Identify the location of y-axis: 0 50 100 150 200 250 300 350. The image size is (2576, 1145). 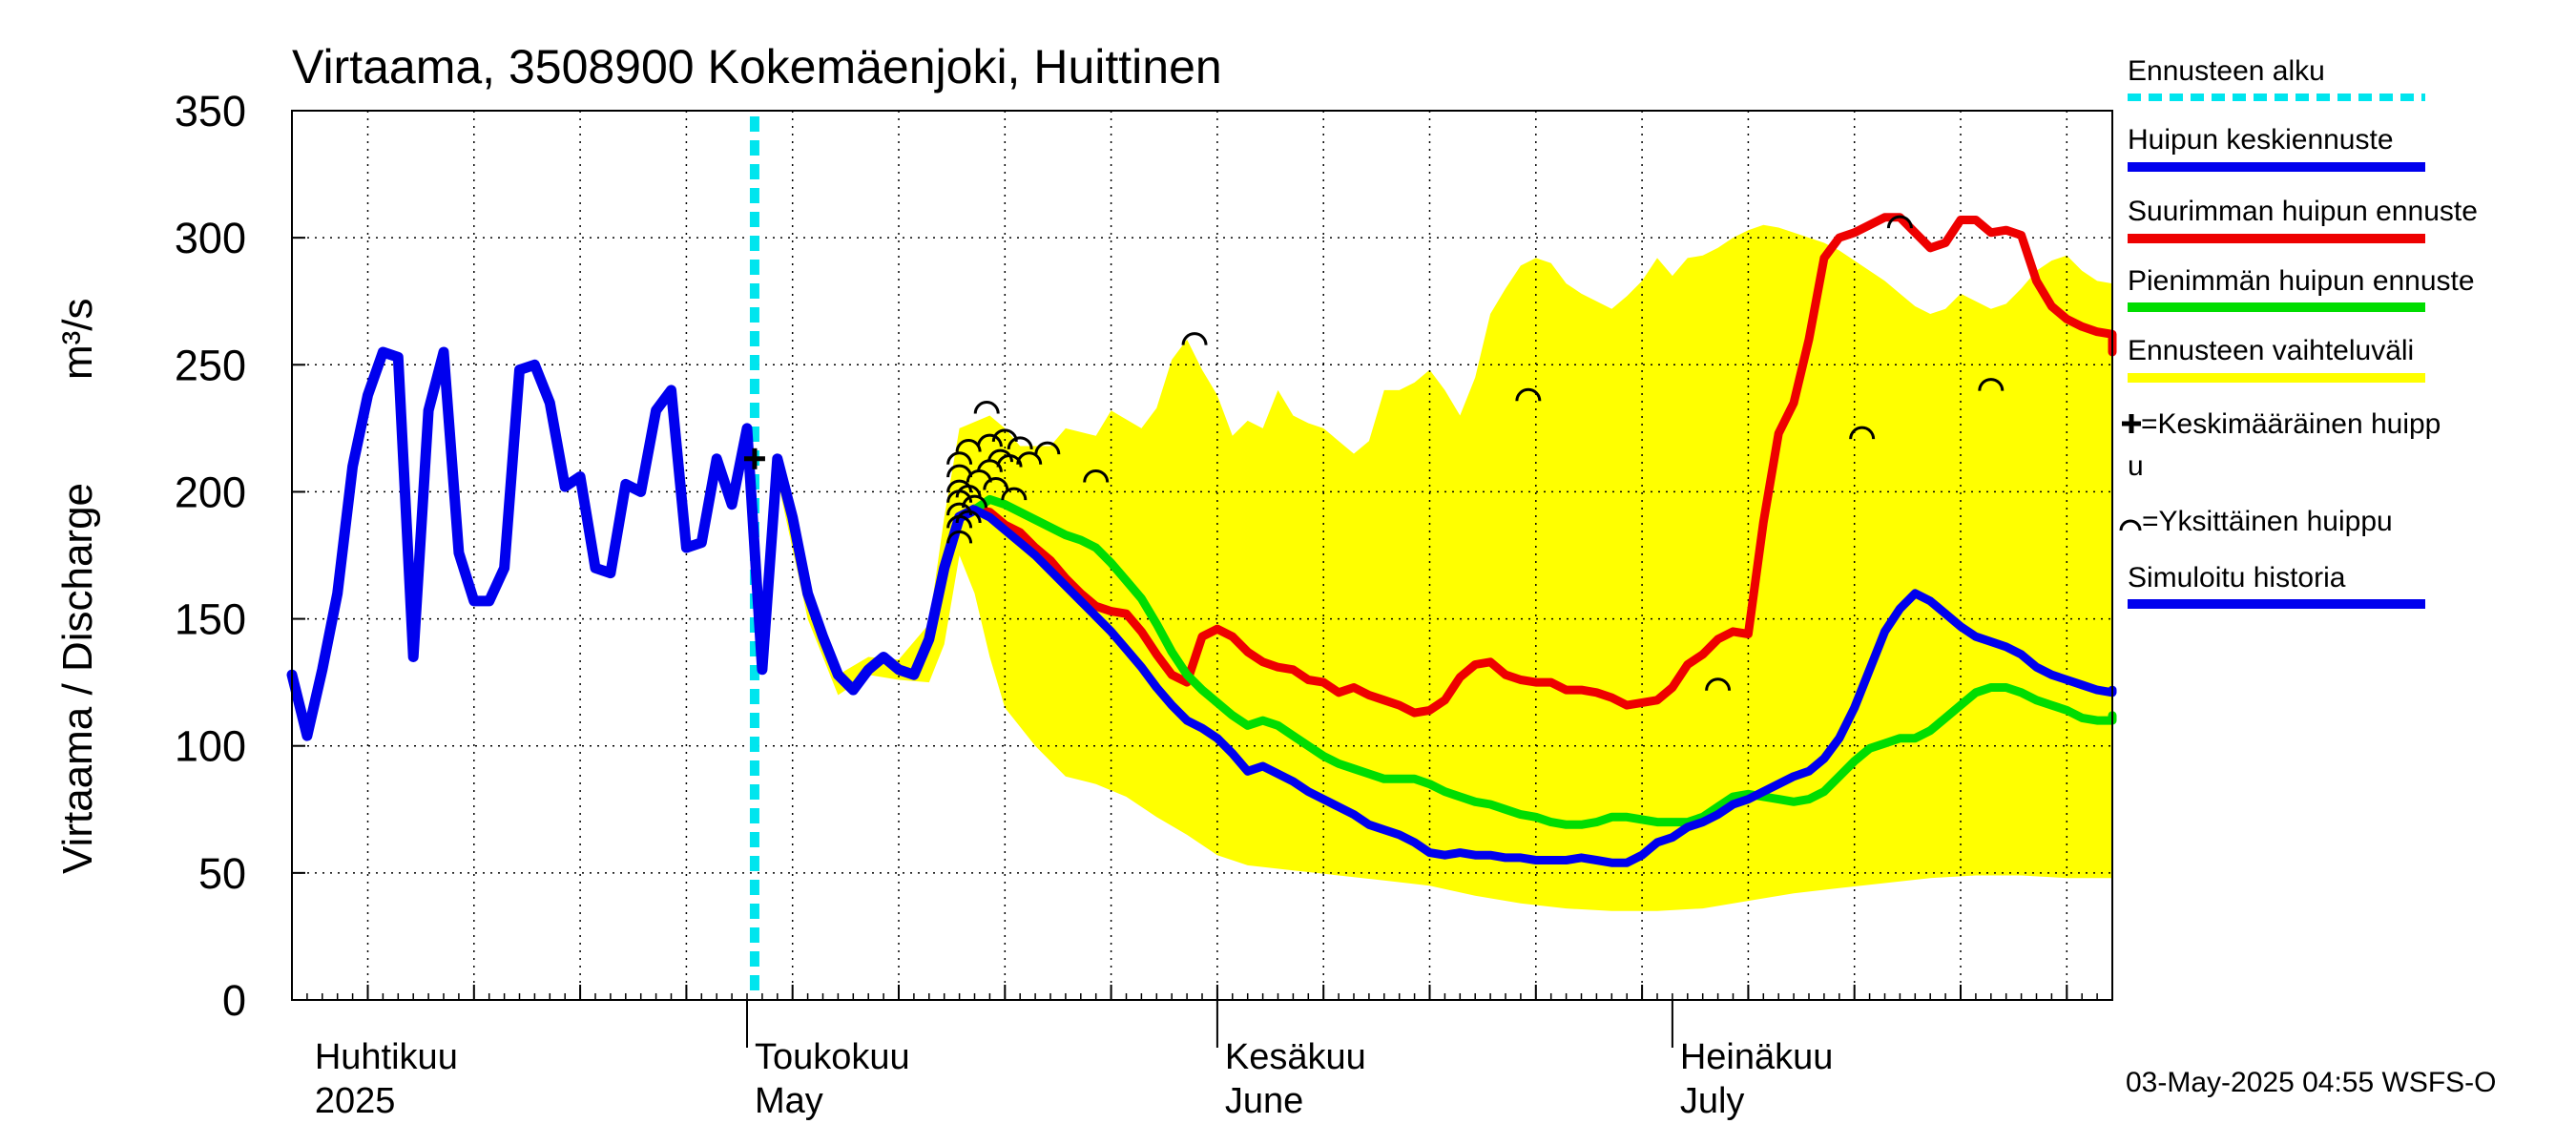
(240, 556).